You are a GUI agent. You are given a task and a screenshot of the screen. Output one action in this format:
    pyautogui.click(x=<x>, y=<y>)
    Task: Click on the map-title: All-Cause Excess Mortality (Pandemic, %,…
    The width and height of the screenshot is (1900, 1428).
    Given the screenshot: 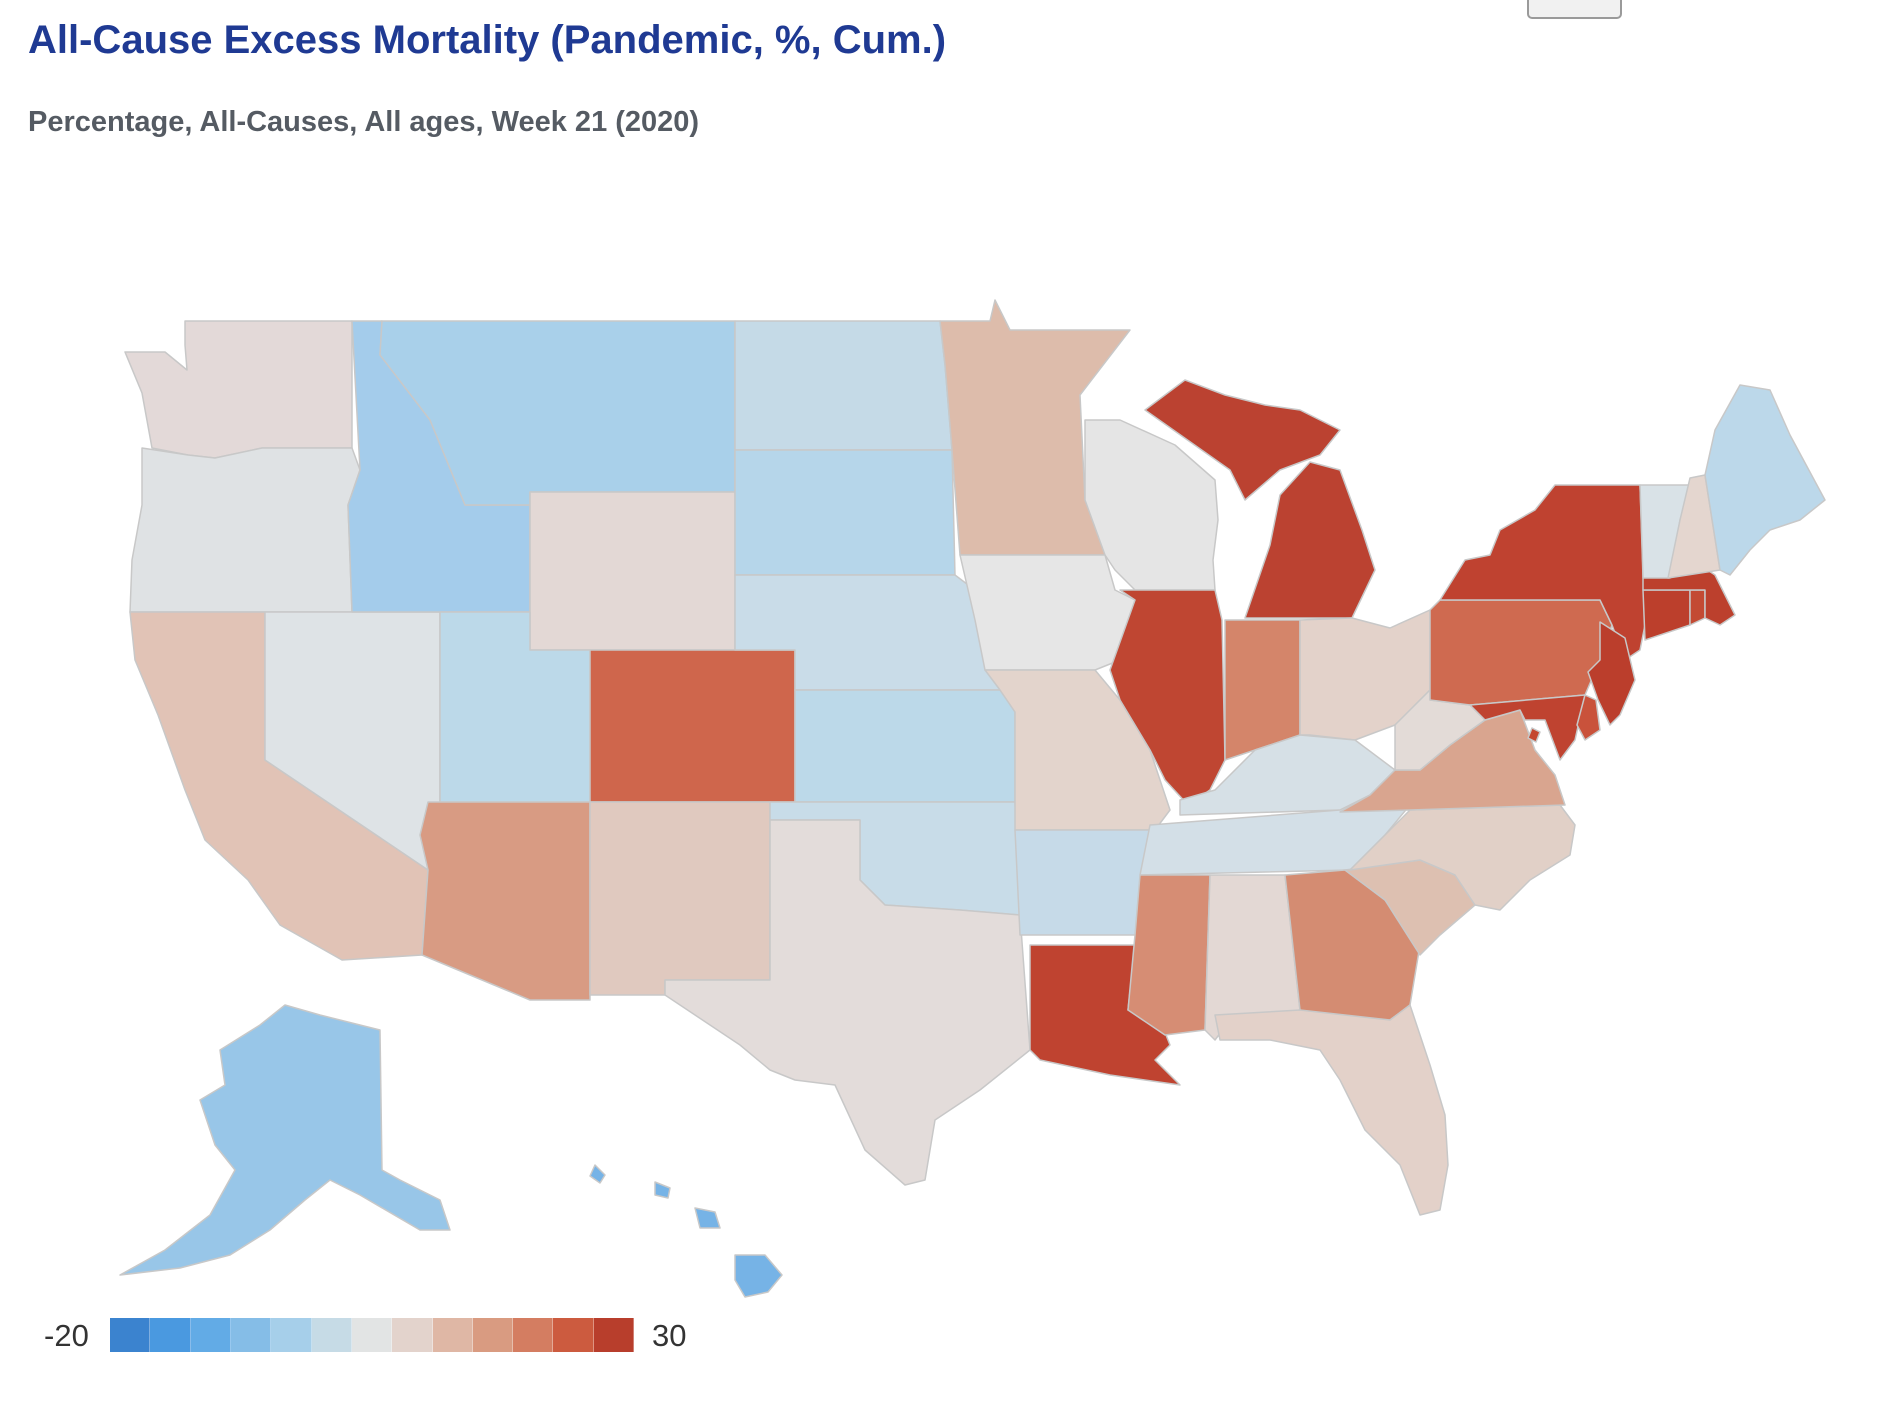 What is the action you would take?
    pyautogui.click(x=487, y=40)
    